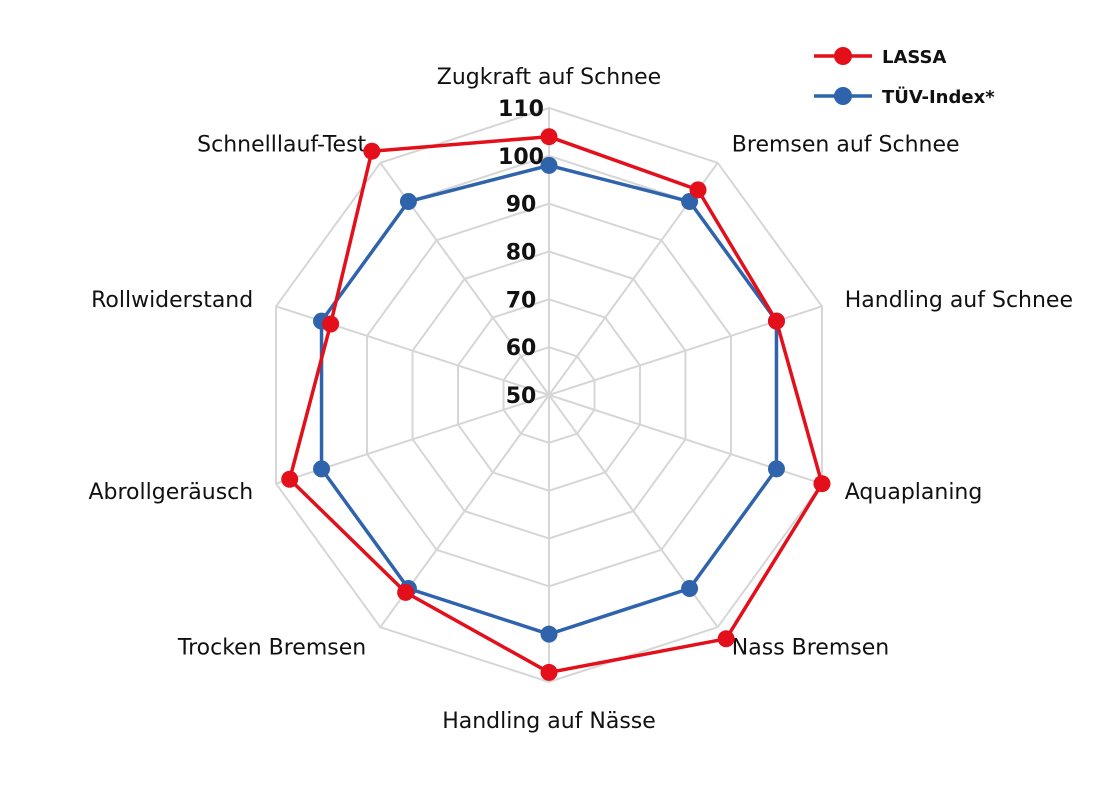 Image resolution: width=1100 pixels, height=794 pixels. What do you see at coordinates (521, 205) in the screenshot?
I see `tick-label: 90` at bounding box center [521, 205].